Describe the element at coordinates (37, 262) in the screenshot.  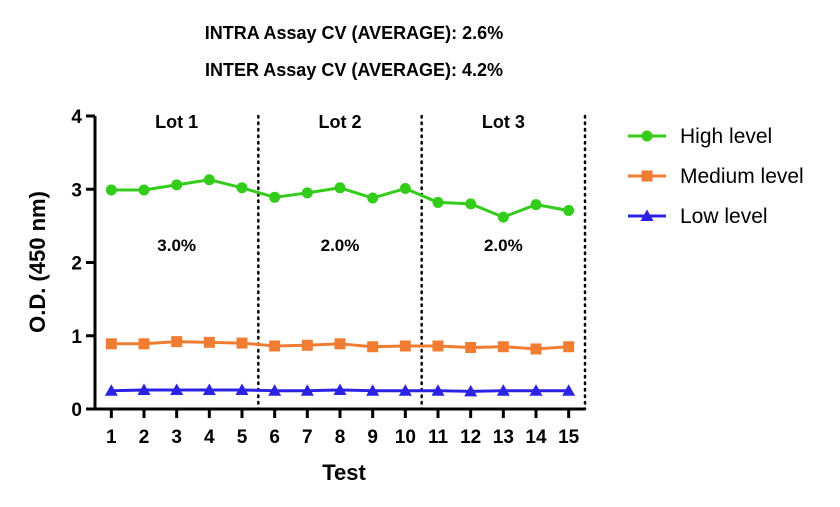
I see `y-axis-label: O.D. (450 nm)` at that location.